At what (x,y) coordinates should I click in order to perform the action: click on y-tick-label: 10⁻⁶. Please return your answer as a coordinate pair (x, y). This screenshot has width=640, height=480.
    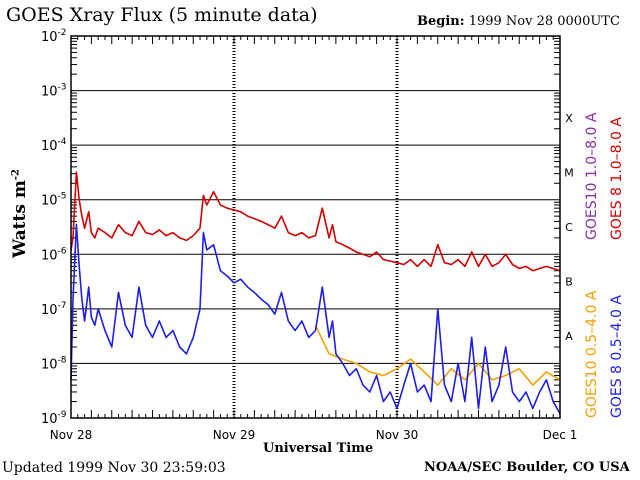
    Looking at the image, I should click on (54, 254).